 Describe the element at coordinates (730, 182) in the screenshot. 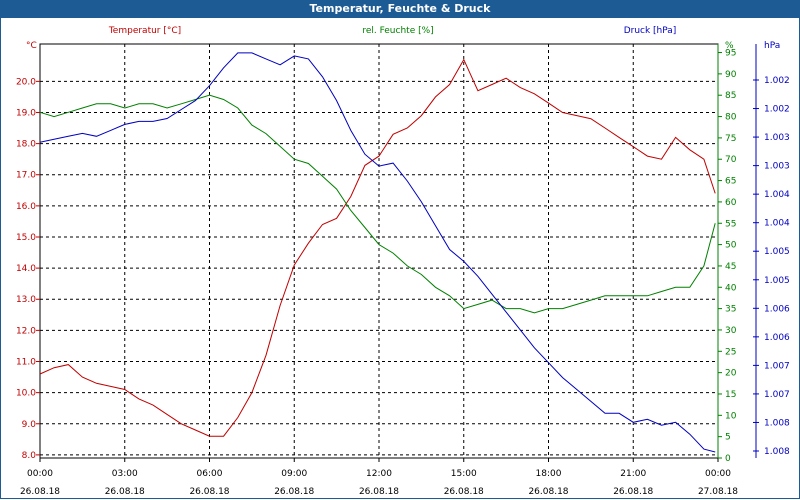

I see `humidity-tick-label: 65` at that location.